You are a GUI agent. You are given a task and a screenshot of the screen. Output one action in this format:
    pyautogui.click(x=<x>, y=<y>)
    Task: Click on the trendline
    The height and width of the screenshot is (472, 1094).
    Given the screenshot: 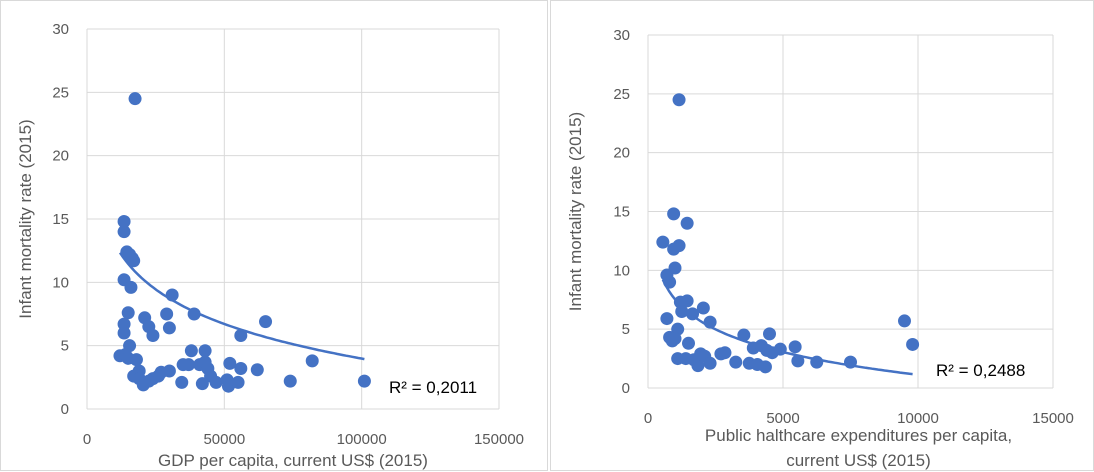 What is the action you would take?
    pyautogui.click(x=241, y=306)
    